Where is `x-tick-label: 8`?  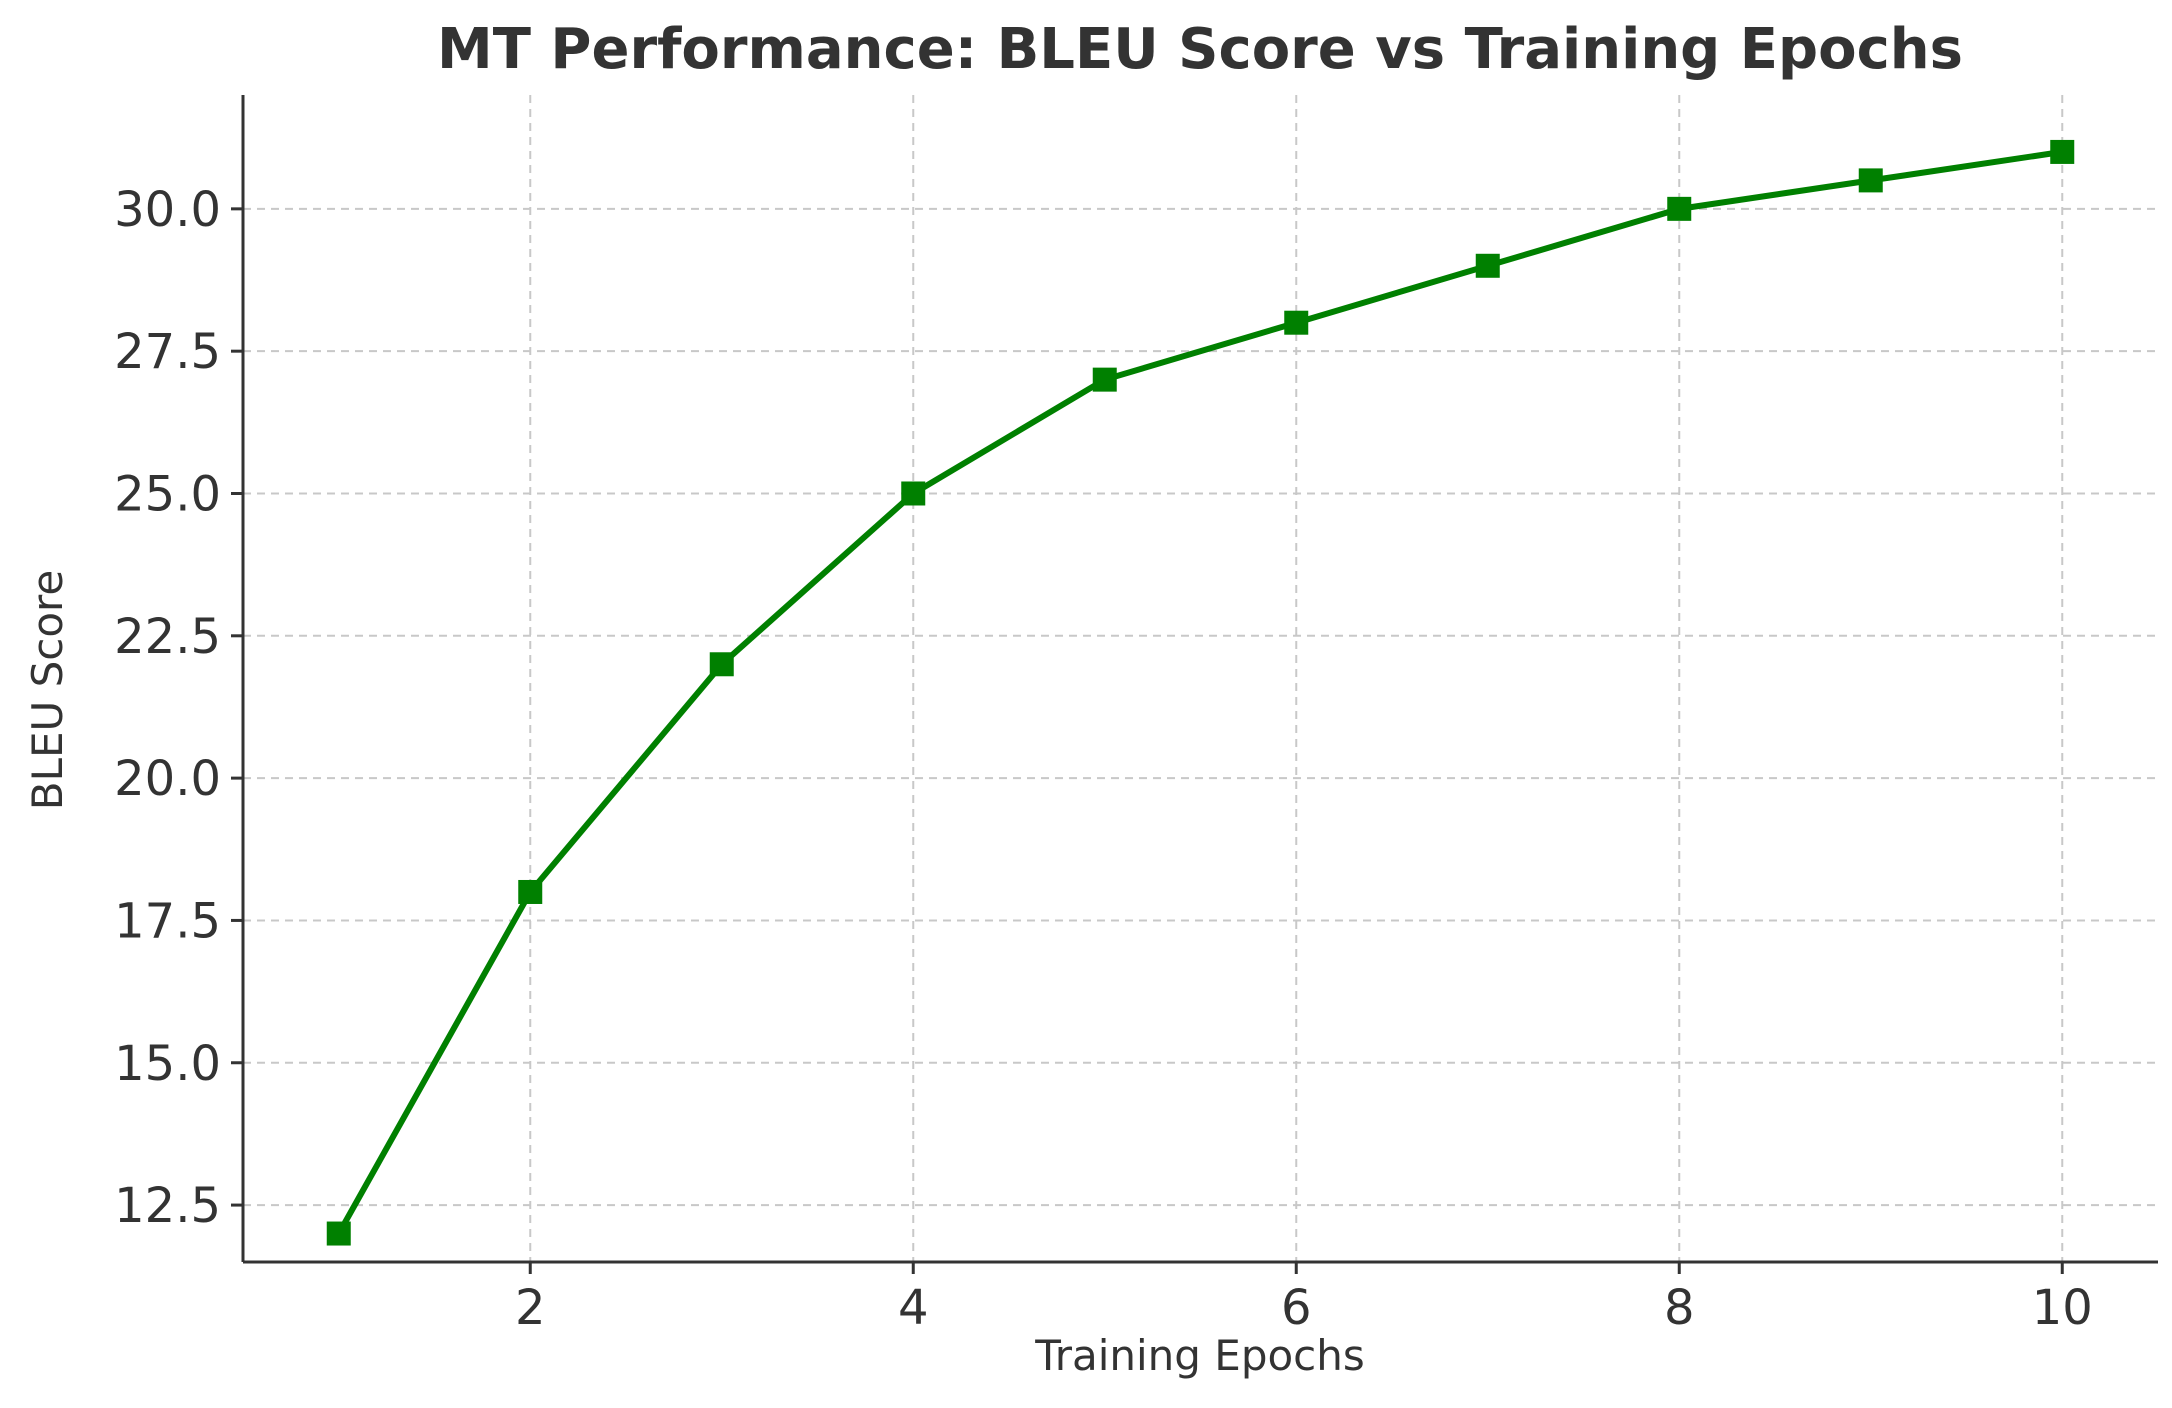
x-tick-label: 8 is located at coordinates (1679, 1308).